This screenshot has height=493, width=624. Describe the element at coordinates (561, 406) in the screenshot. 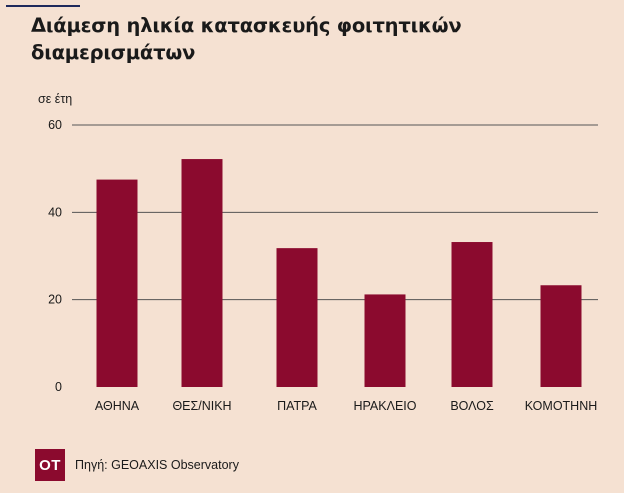

I see `x-tick-label: ΚΟΜΟΤΗΝΗ` at that location.